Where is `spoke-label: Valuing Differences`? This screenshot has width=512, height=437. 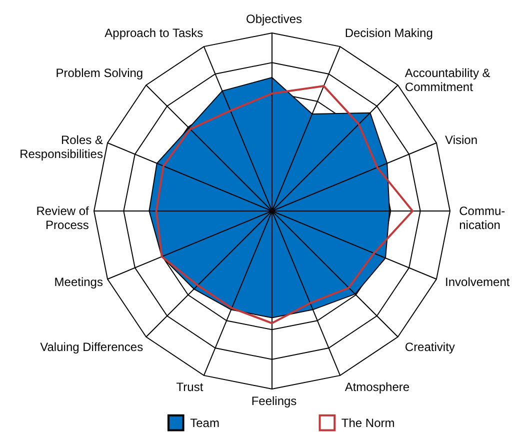 spoke-label: Valuing Differences is located at coordinates (92, 347).